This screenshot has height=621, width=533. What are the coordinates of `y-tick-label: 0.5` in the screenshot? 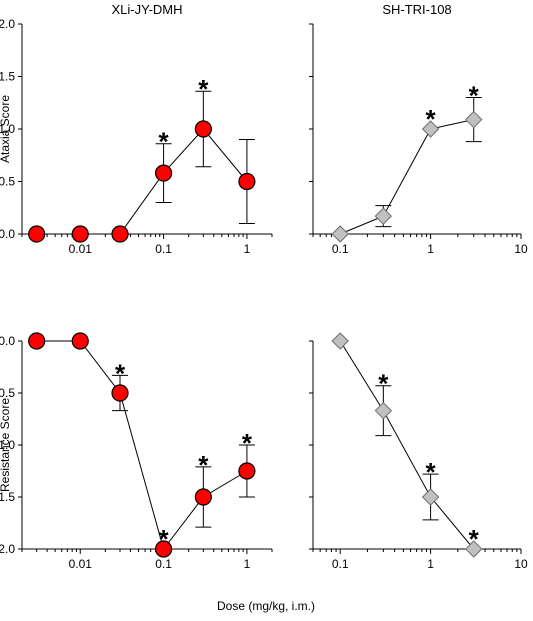 It's located at (7, 182).